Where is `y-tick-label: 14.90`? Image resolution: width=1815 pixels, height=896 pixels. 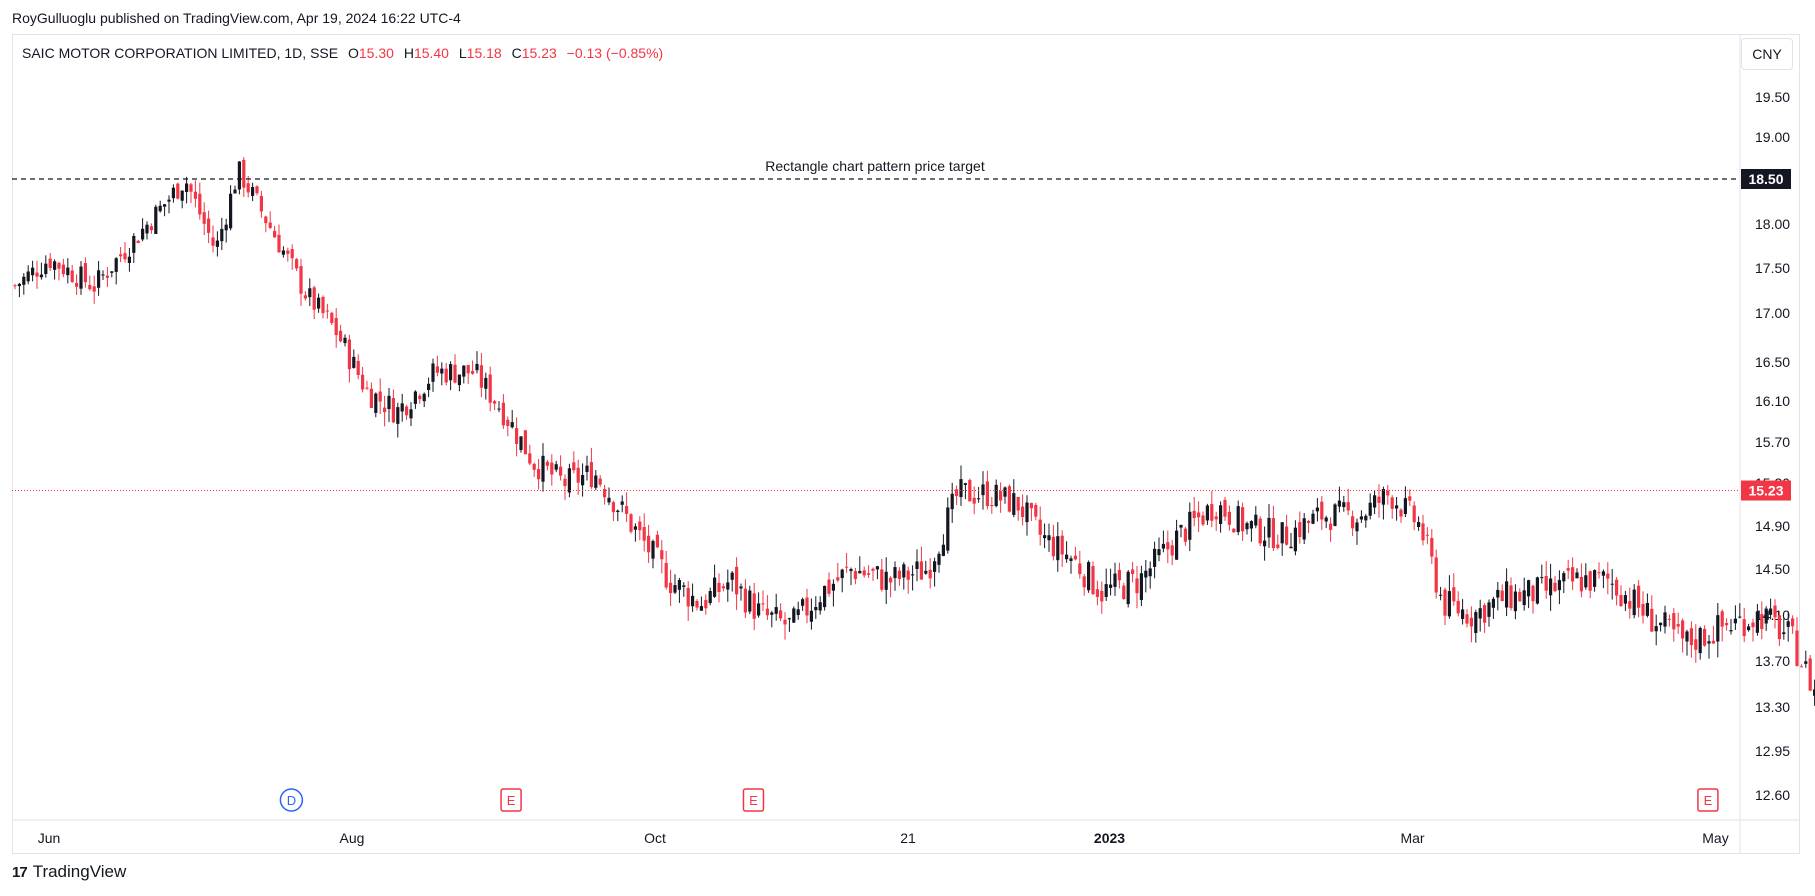 y-tick-label: 14.90 is located at coordinates (1772, 526).